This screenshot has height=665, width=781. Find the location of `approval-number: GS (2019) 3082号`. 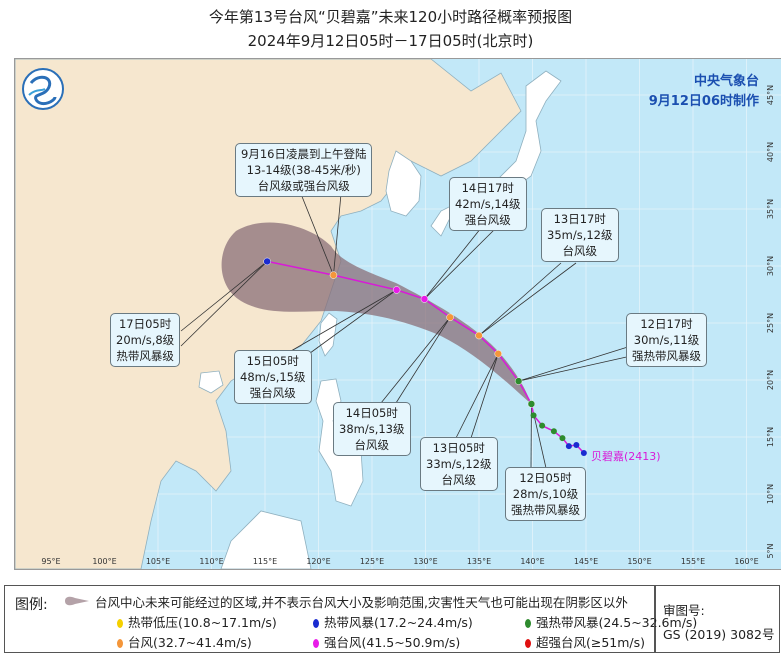

approval-number: GS (2019) 3082号 is located at coordinates (719, 634).